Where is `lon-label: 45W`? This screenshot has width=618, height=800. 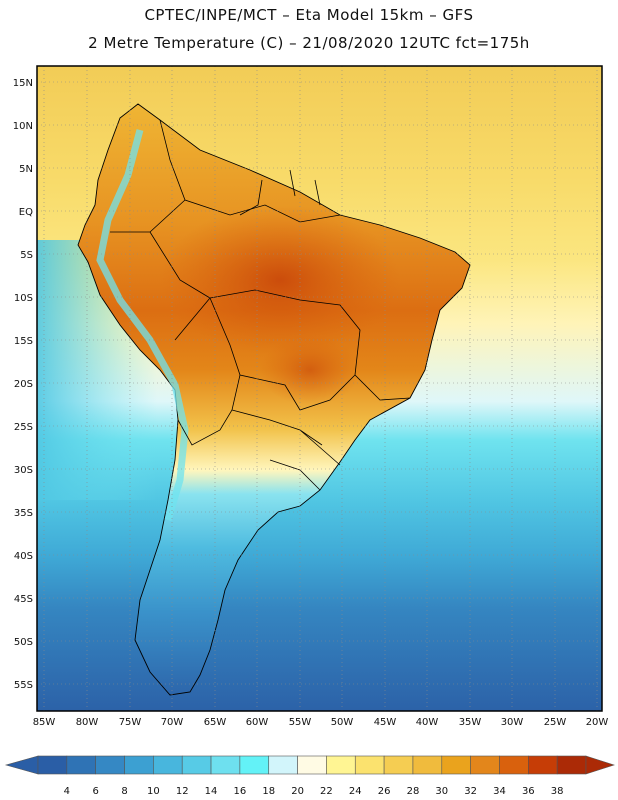
lon-label: 45W is located at coordinates (385, 722).